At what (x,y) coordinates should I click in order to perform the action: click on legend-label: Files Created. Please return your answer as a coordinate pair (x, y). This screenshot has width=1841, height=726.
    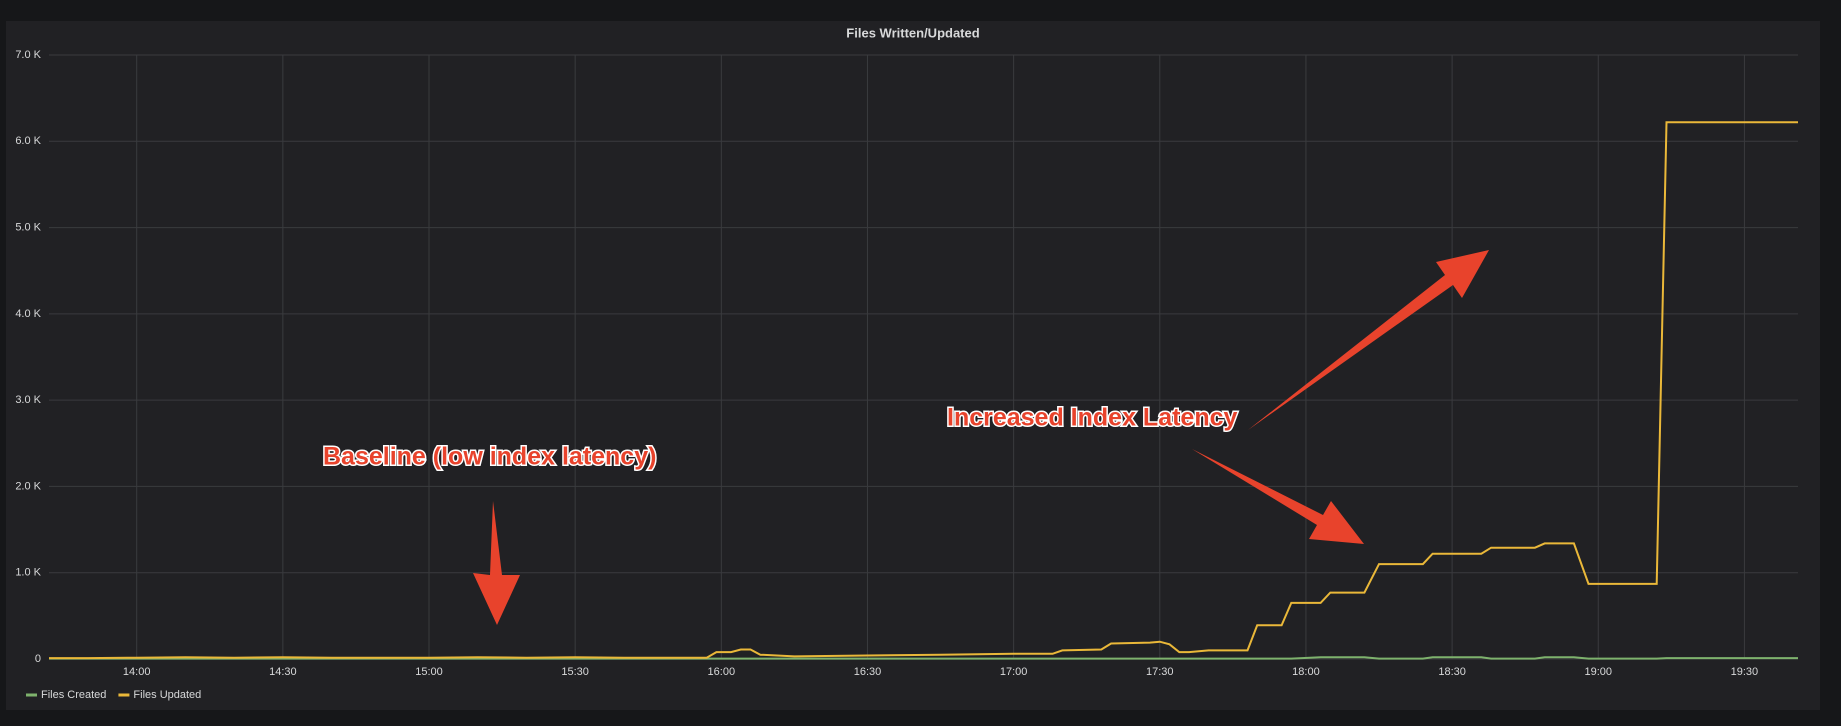
    Looking at the image, I should click on (73, 695).